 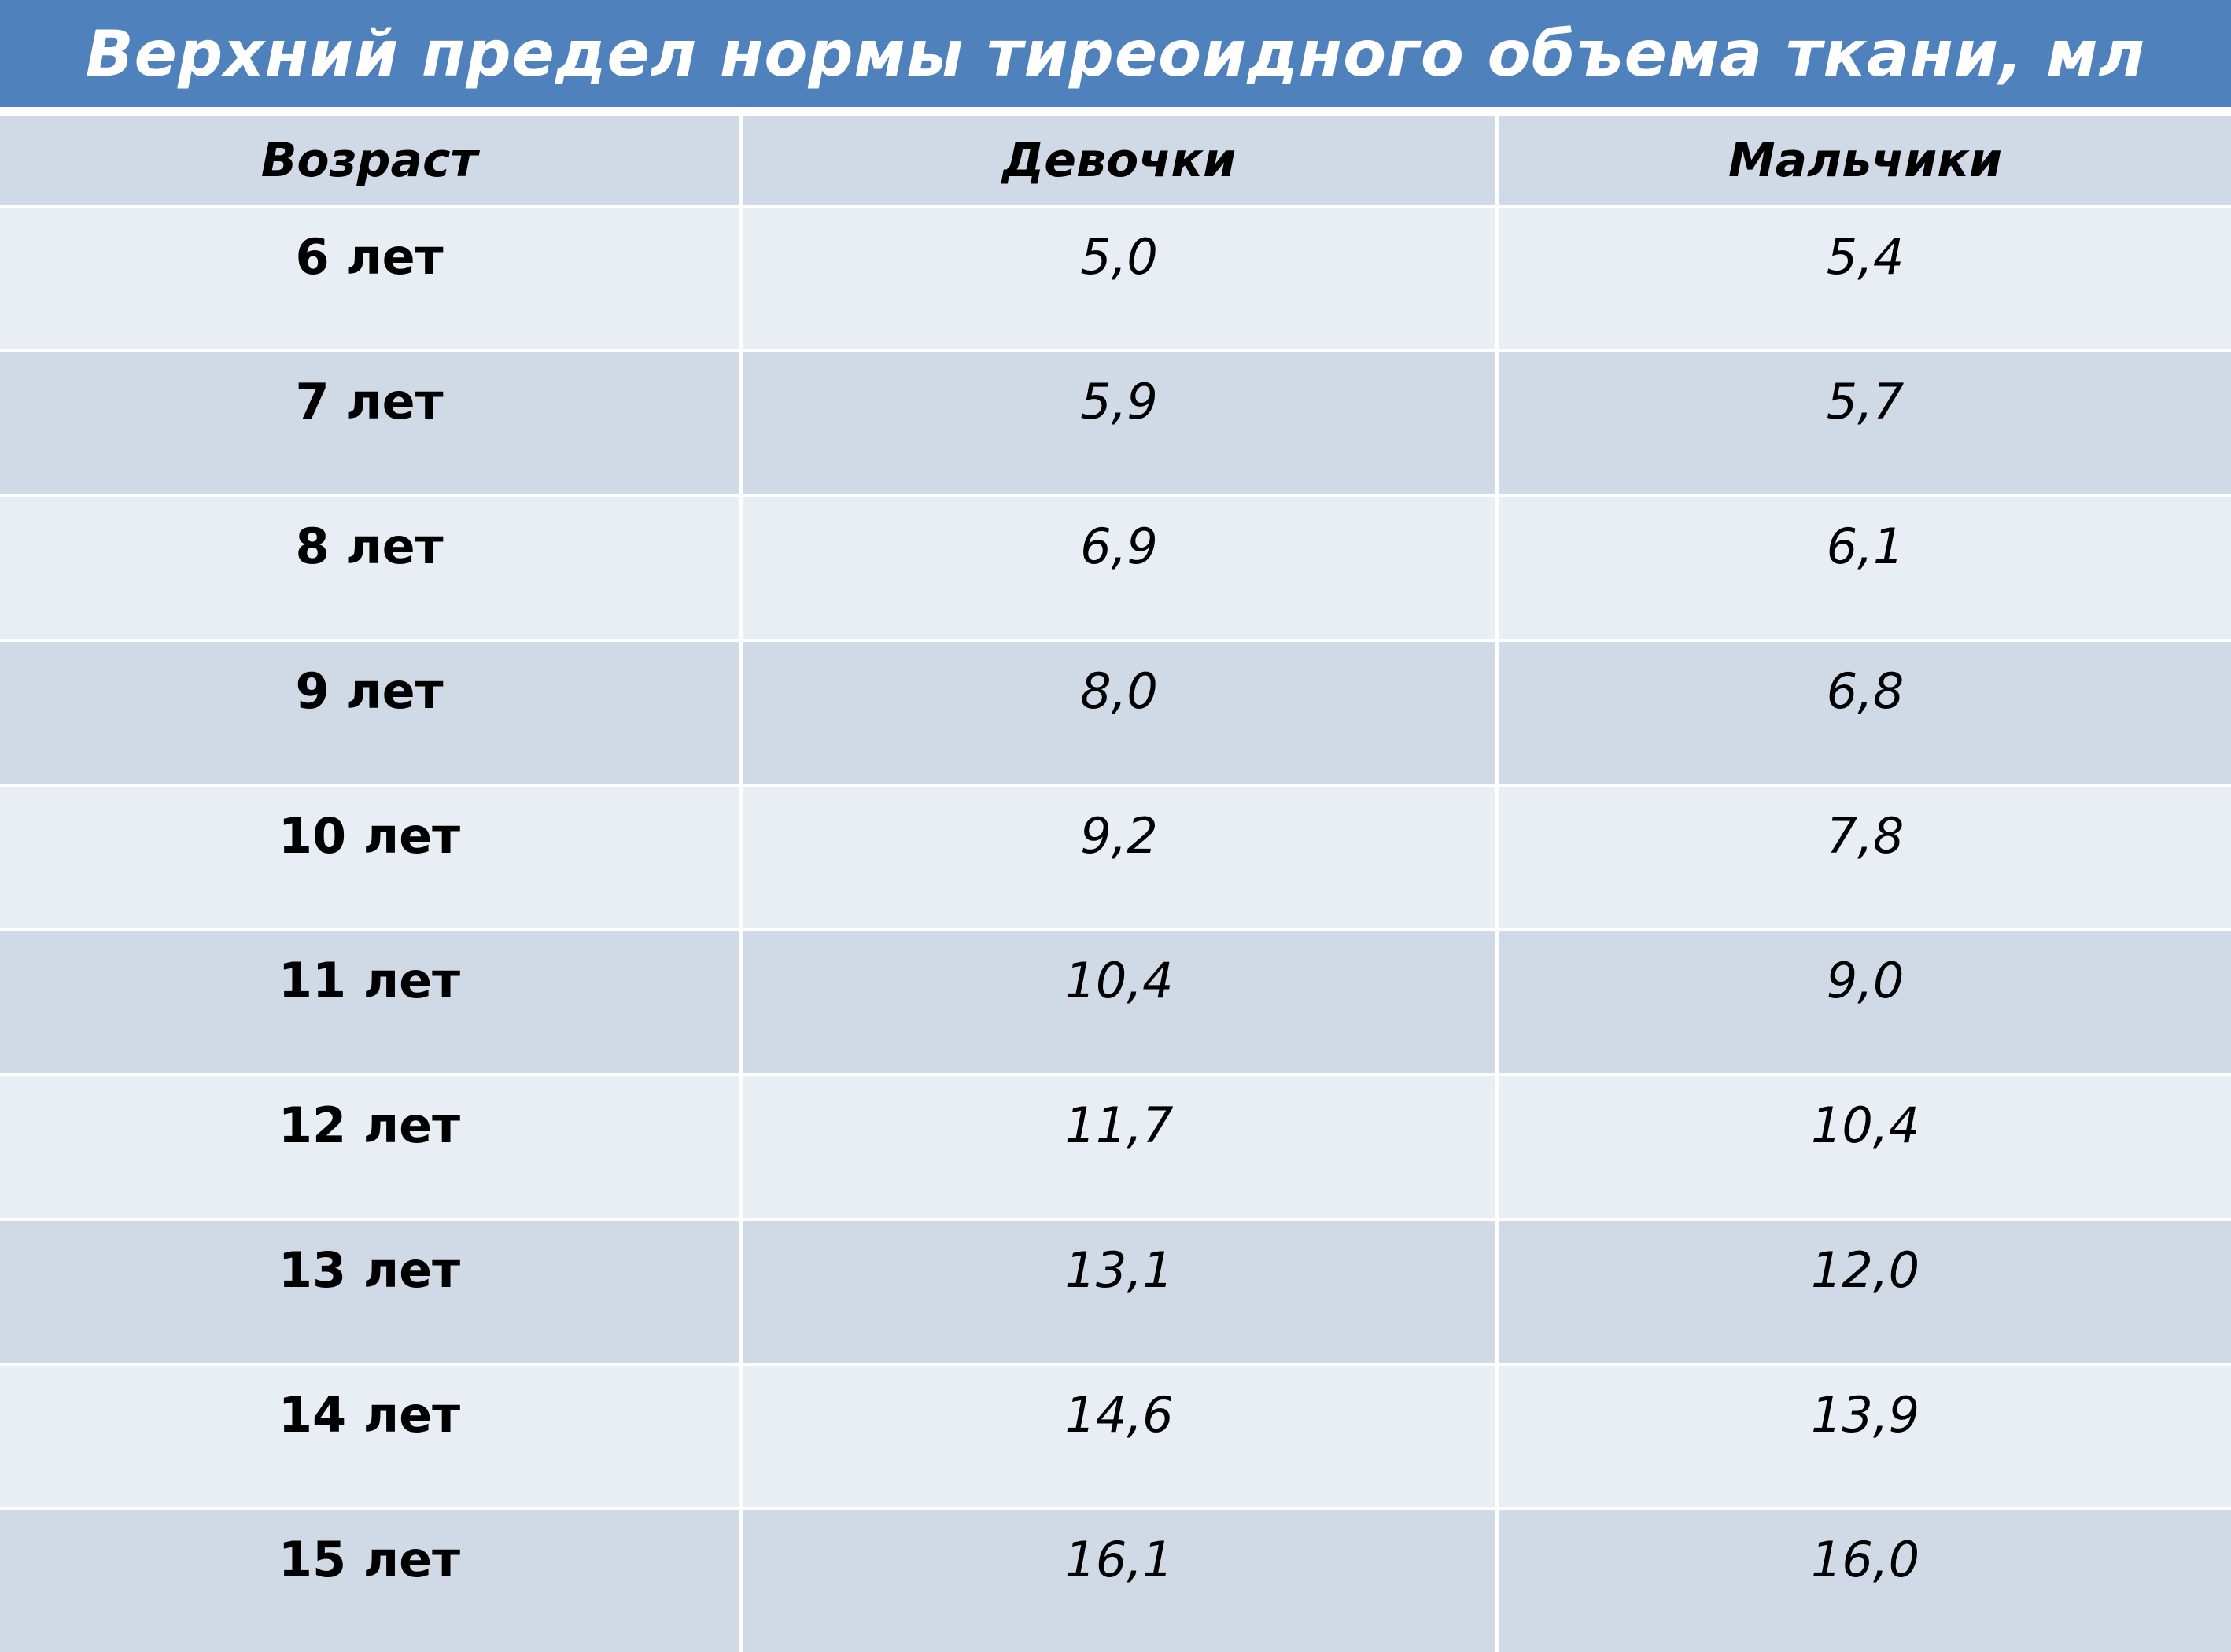 I want to click on boys-value-cell: 5,7, so click(x=1866, y=401).